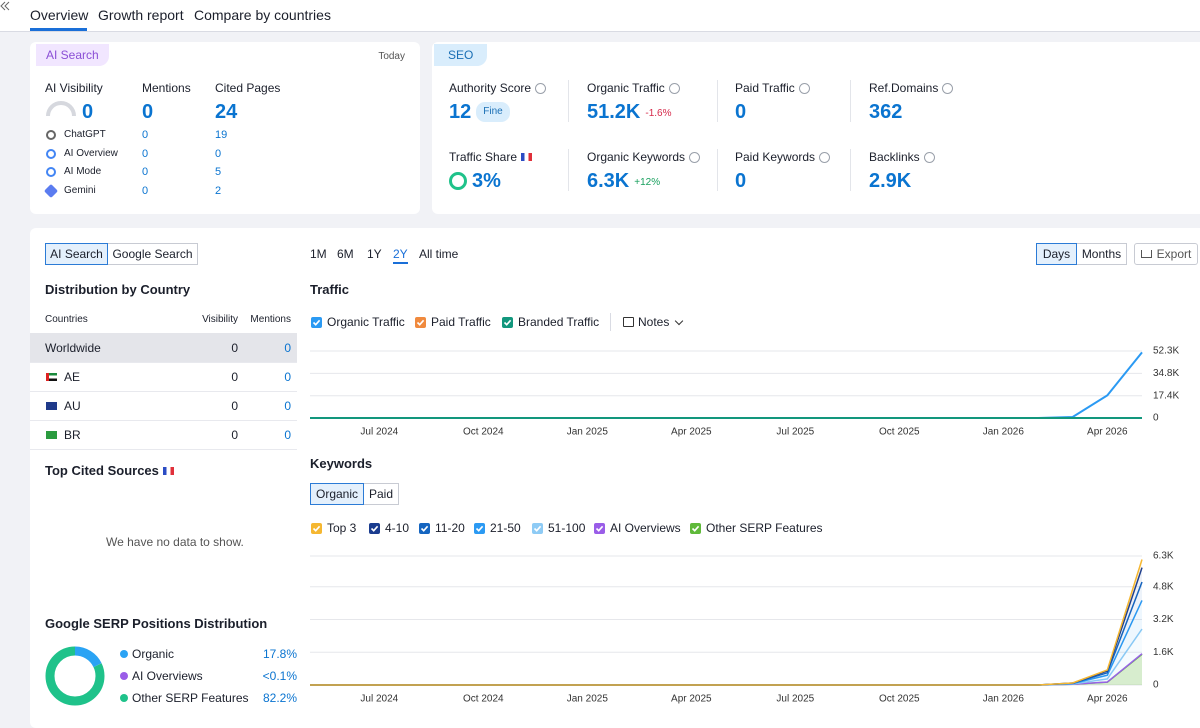 Image resolution: width=1200 pixels, height=728 pixels. I want to click on col-header: Mentions, so click(270, 319).